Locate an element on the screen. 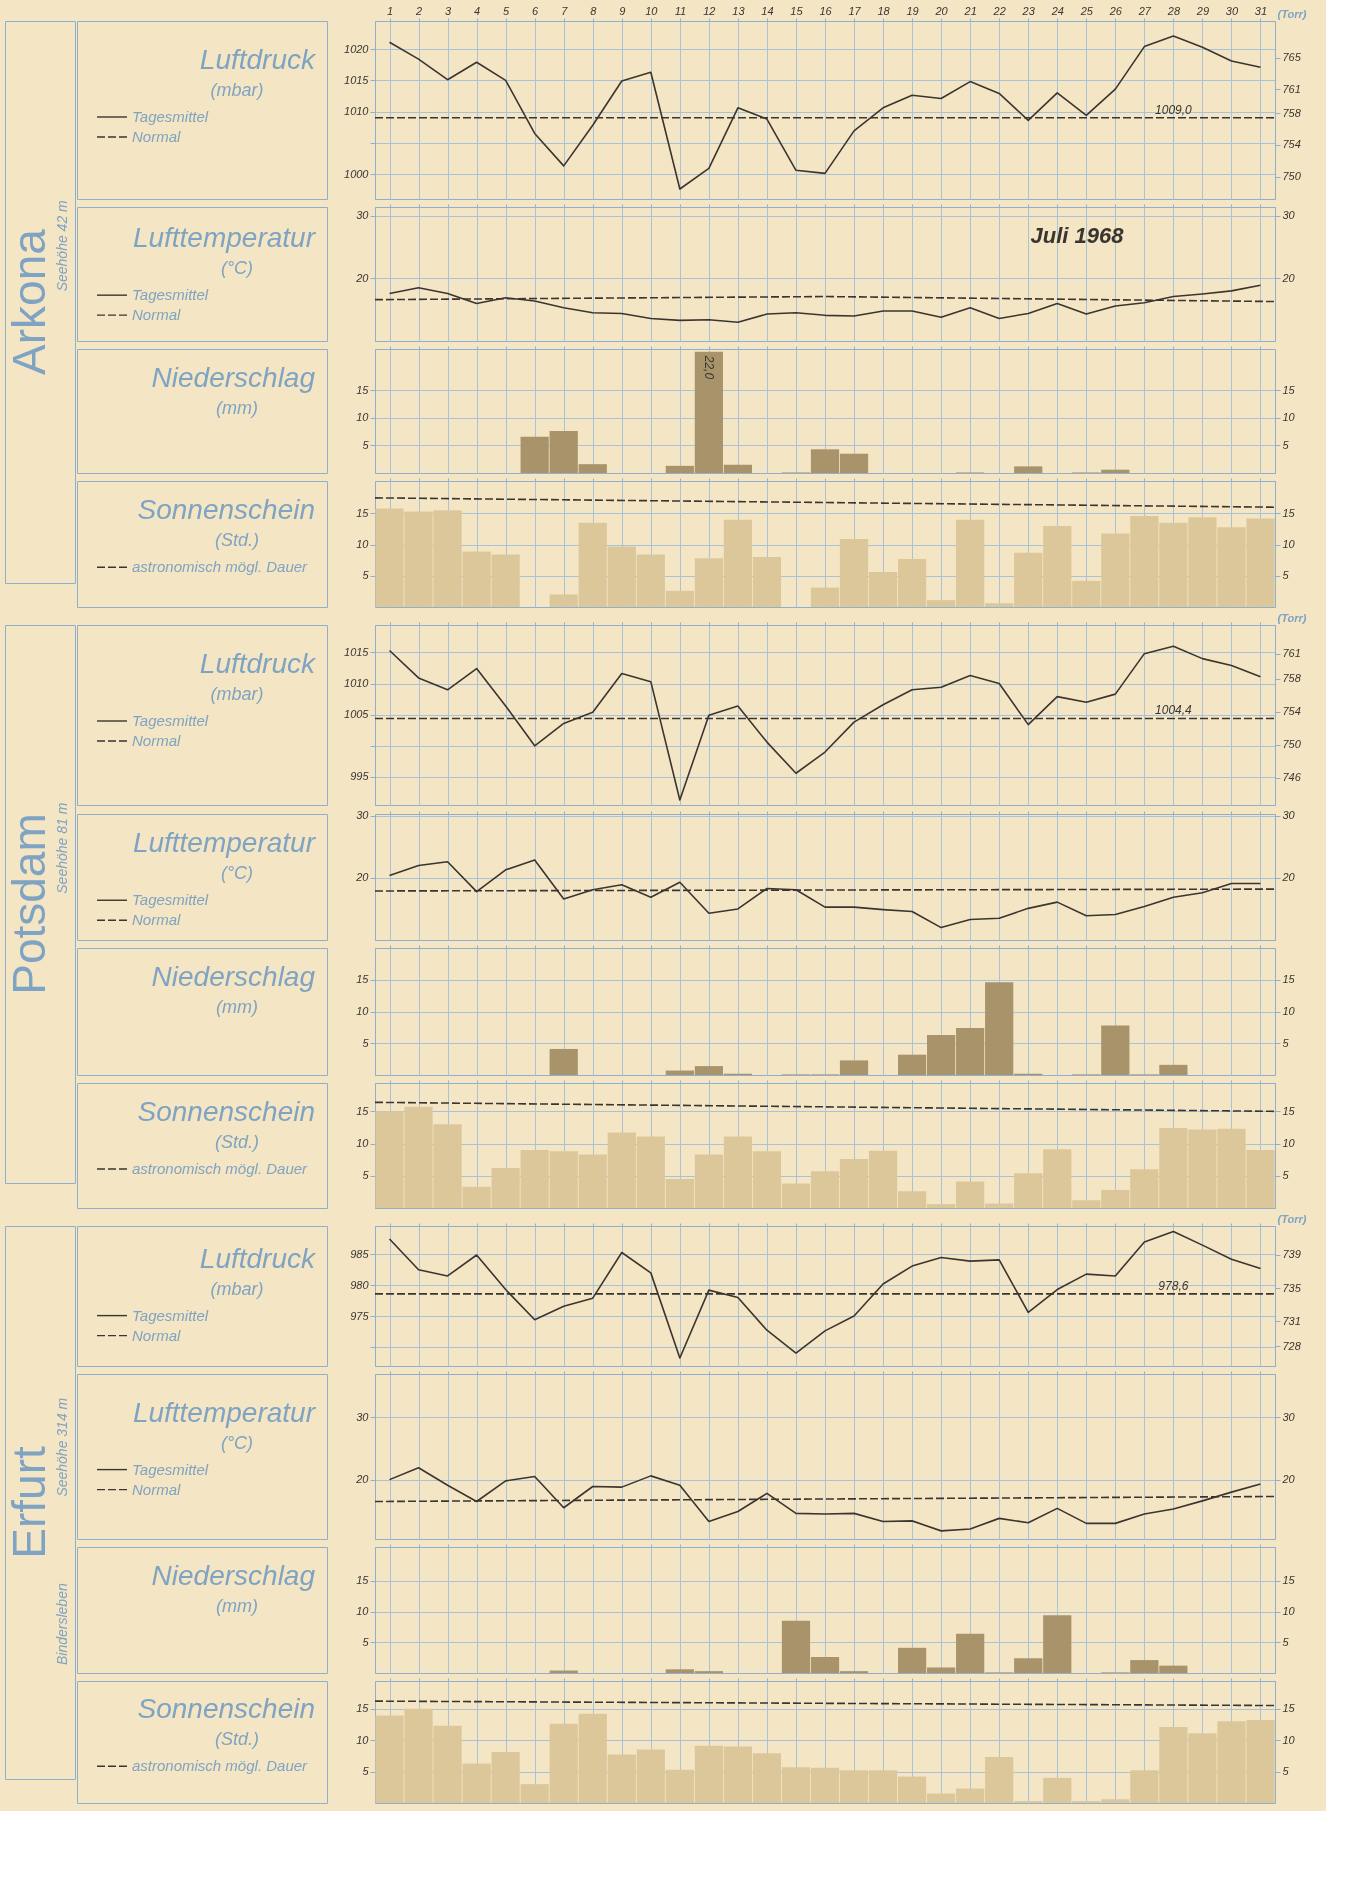  x-tick-label: 21 is located at coordinates (970, 10).